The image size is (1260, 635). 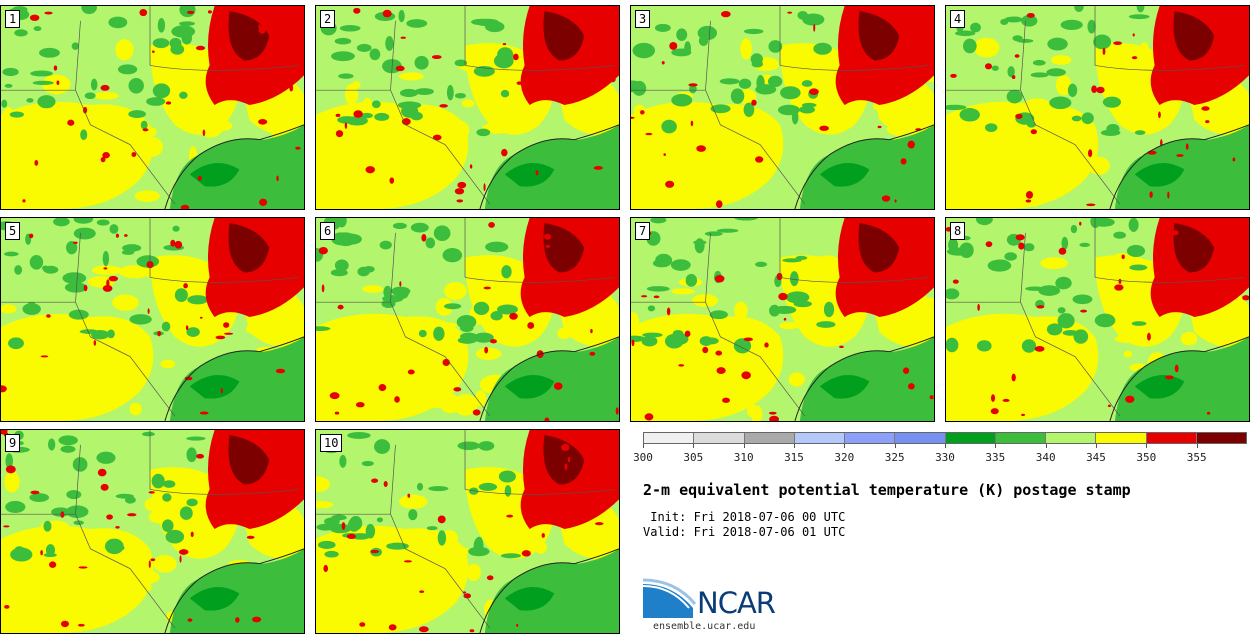 What do you see at coordinates (331, 443) in the screenshot?
I see `member-number-label: 10` at bounding box center [331, 443].